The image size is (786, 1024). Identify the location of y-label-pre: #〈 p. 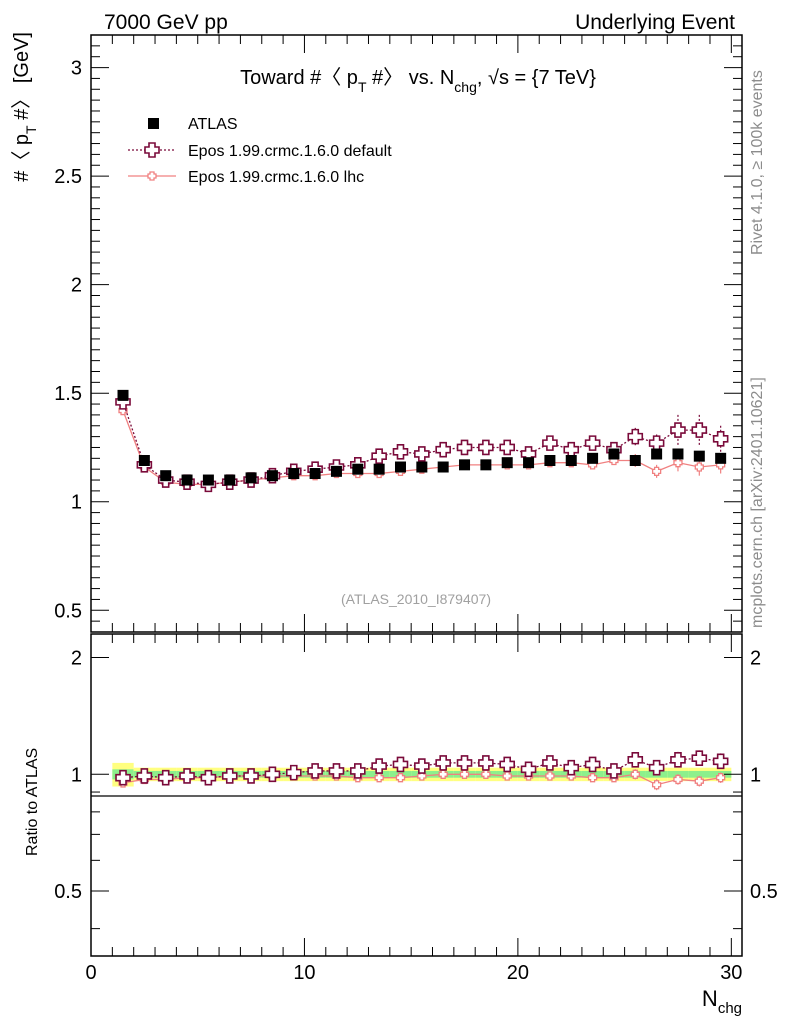
(22, 158).